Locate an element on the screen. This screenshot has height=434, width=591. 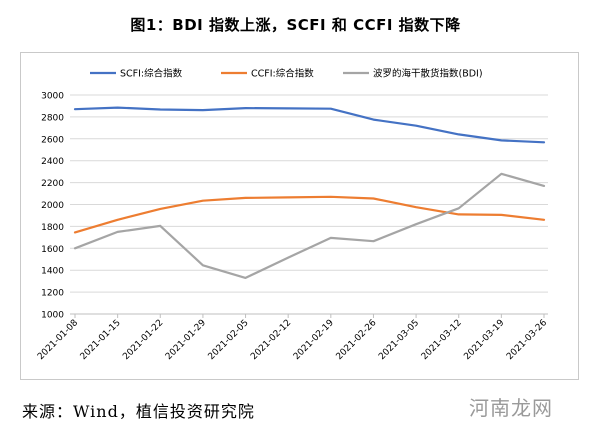
y-tick-label: 1000 is located at coordinates (52, 316).